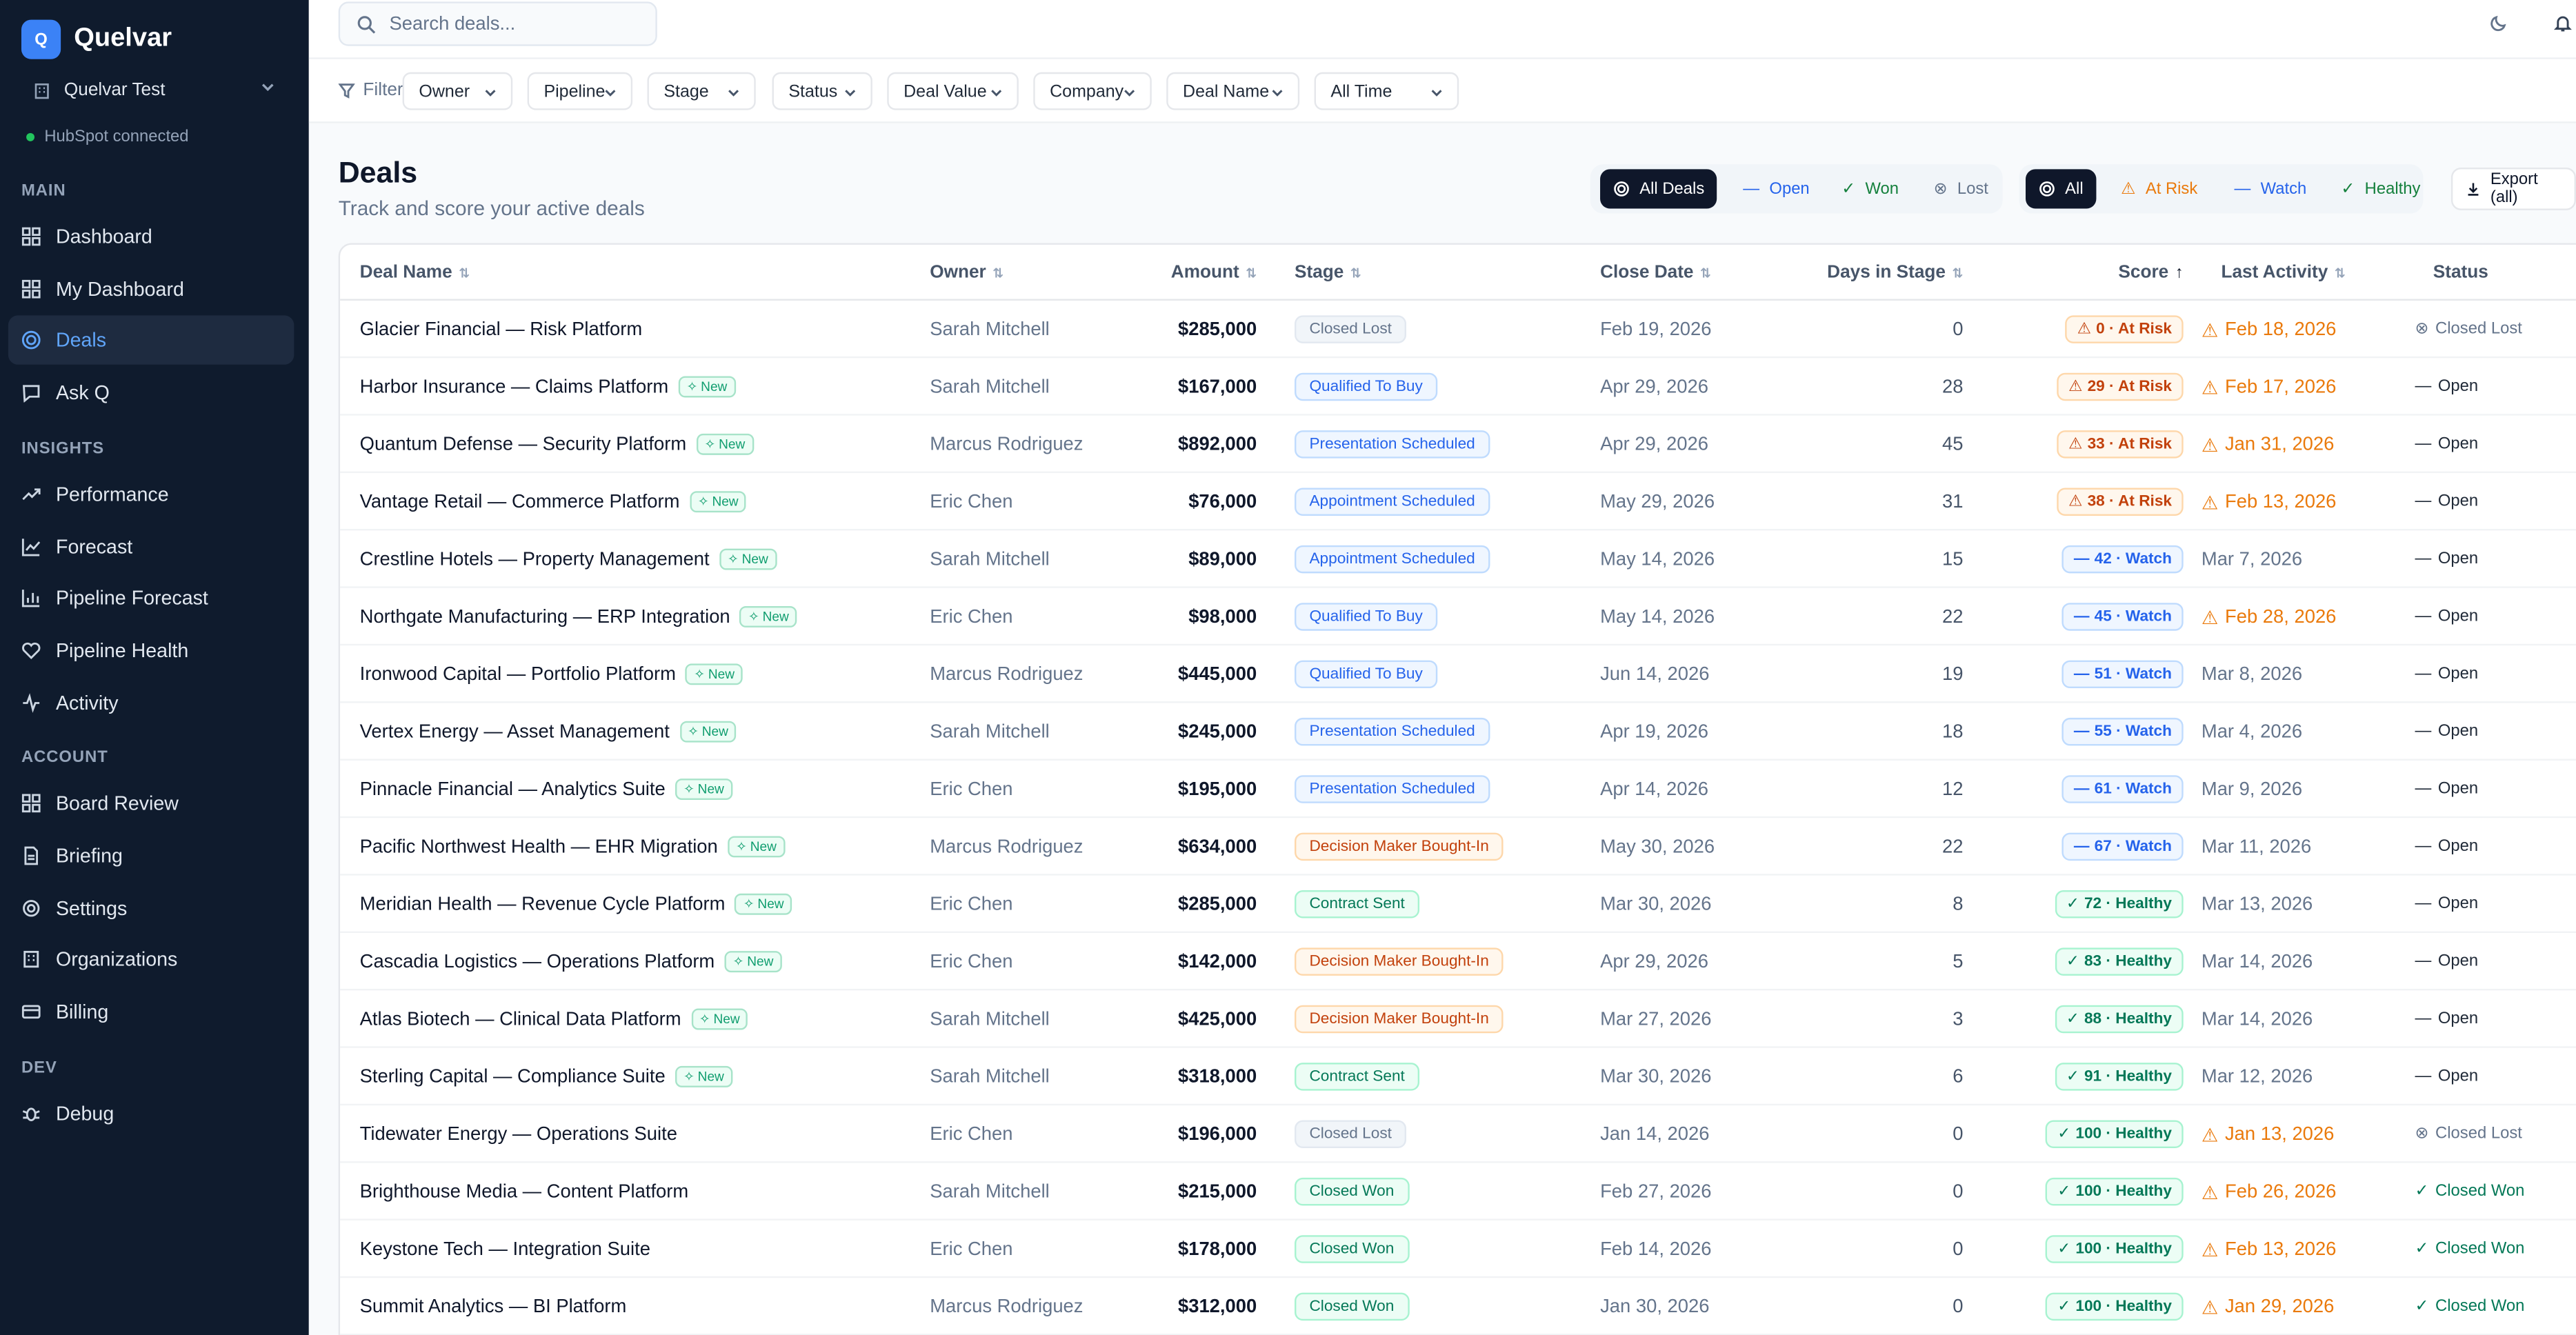 The height and width of the screenshot is (1335, 2576). What do you see at coordinates (2064, 1249) in the screenshot?
I see `check-icon: ✓` at bounding box center [2064, 1249].